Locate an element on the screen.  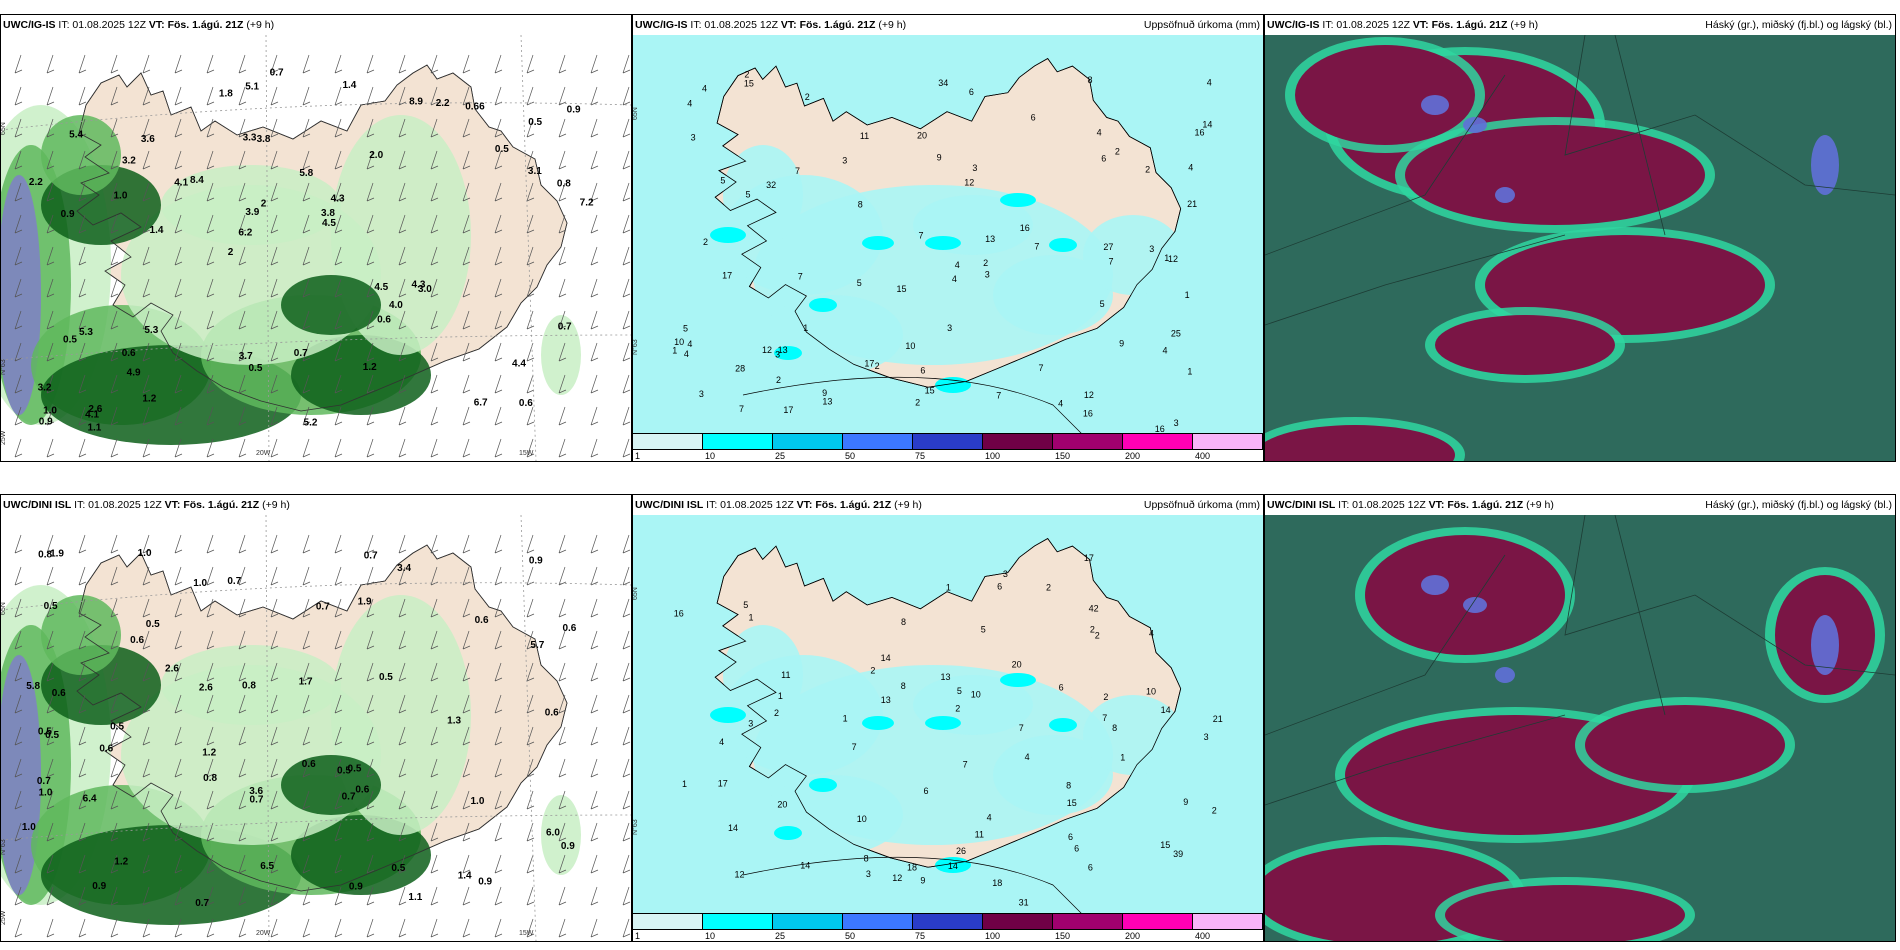
precip-value-label: 9 is located at coordinates (824, 393).